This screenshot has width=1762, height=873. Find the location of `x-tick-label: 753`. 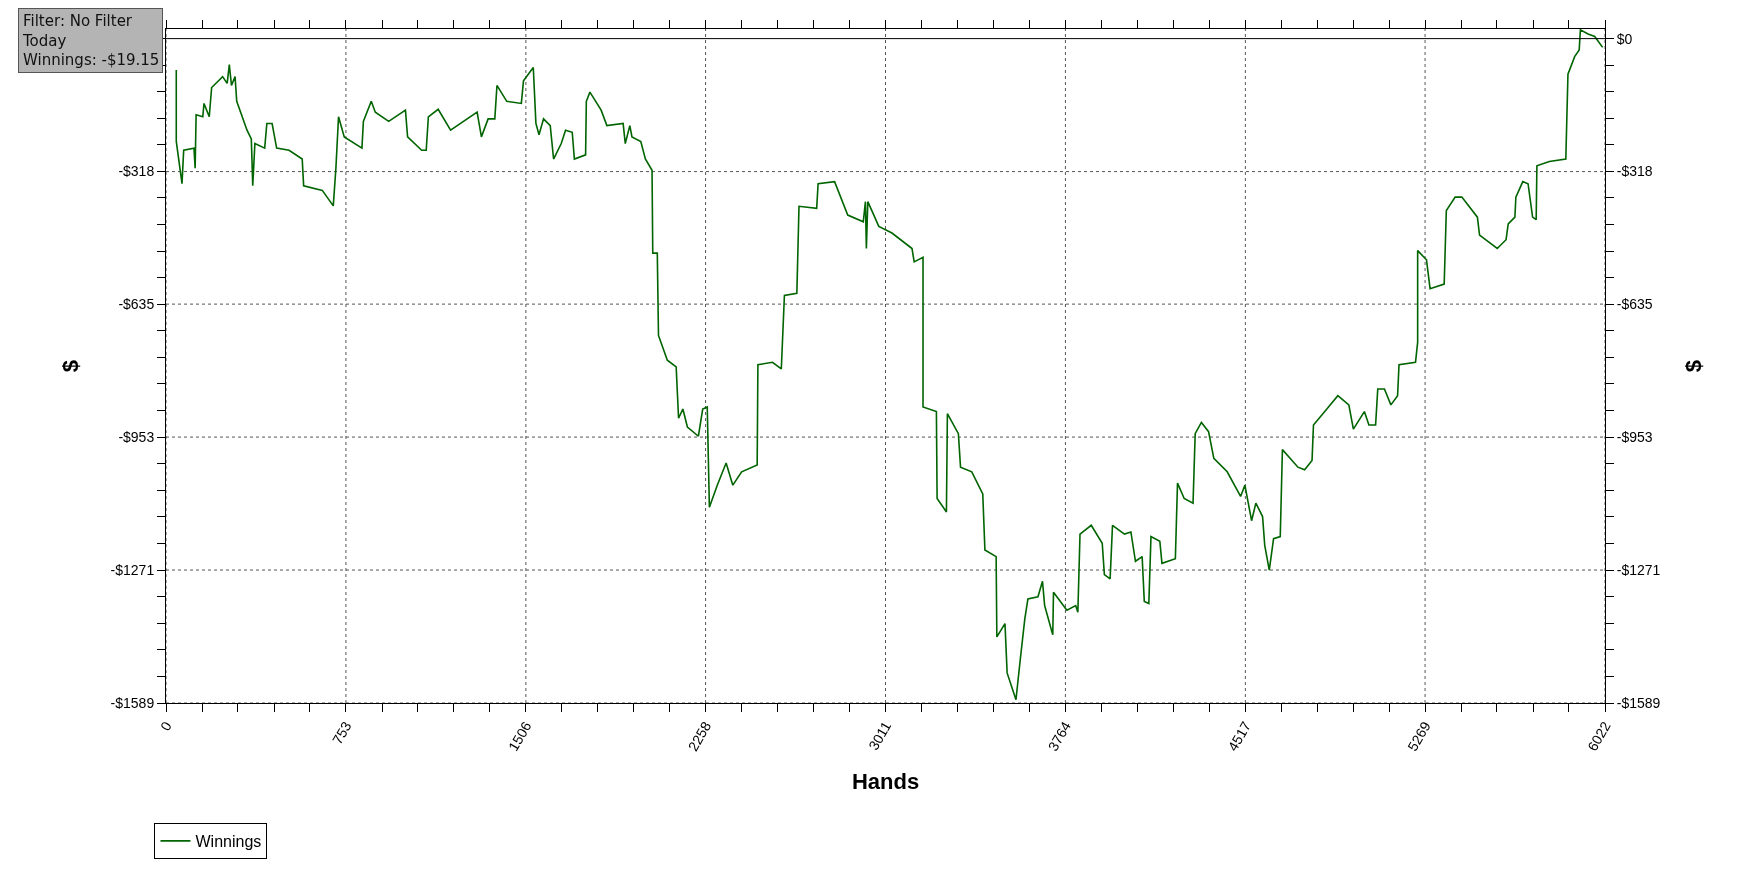

x-tick-label: 753 is located at coordinates (342, 733).